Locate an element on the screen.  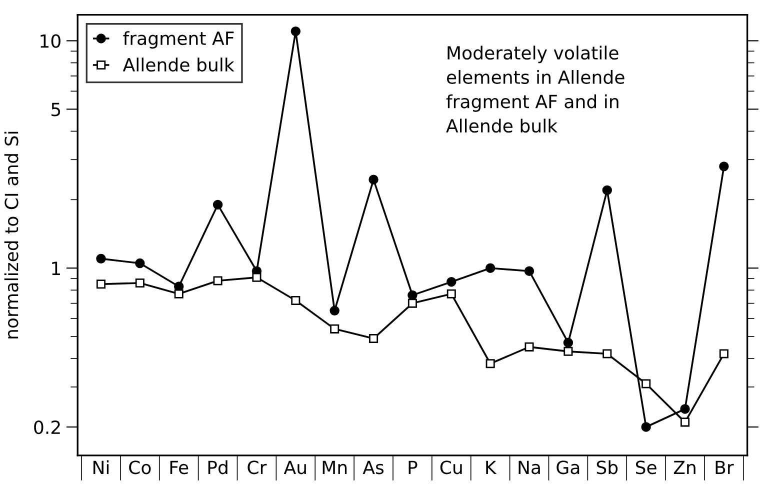
x-tick-label: Co is located at coordinates (140, 467).